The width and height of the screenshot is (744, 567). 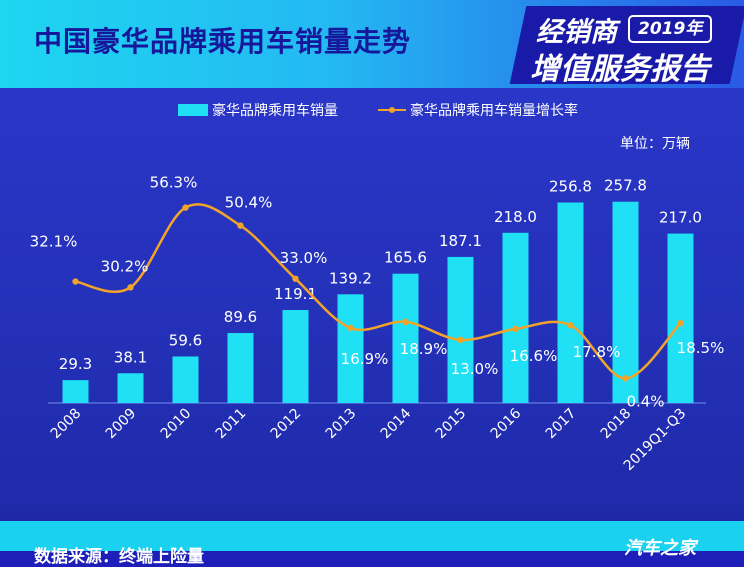 I want to click on rate-value-label: 32.1%, so click(x=54, y=242).